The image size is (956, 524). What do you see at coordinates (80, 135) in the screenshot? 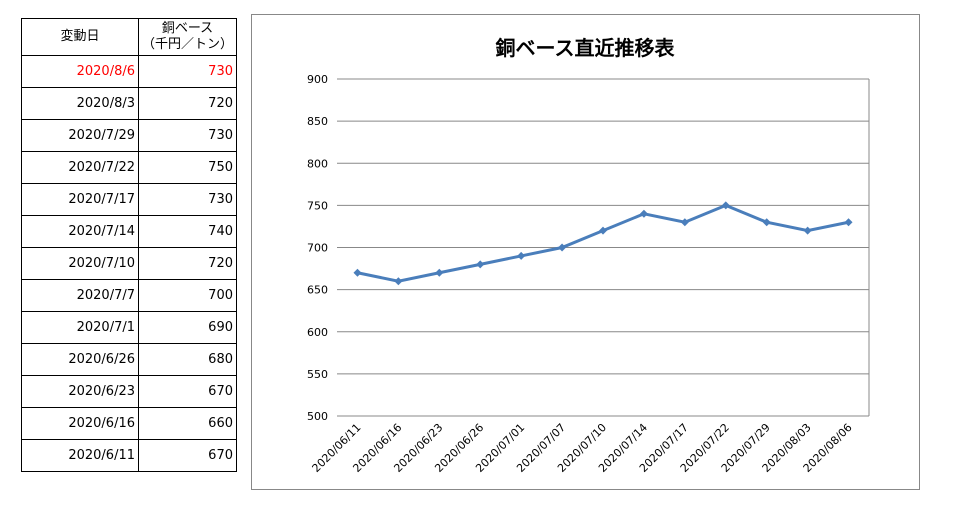
I see `date-cell: 2020/7/29` at bounding box center [80, 135].